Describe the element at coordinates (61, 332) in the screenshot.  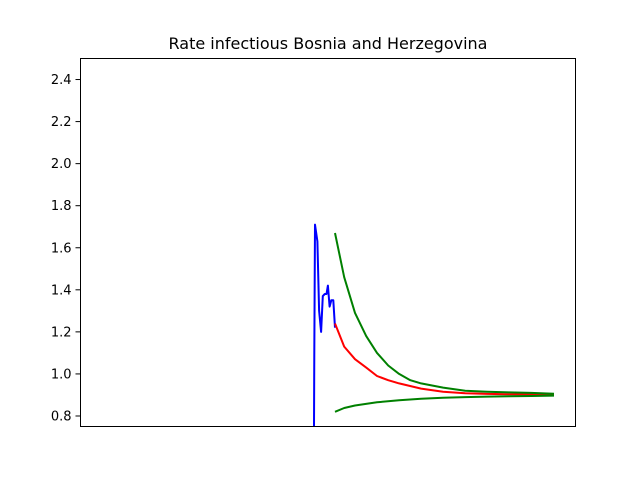
I see `y-tick-label: 1.2` at that location.